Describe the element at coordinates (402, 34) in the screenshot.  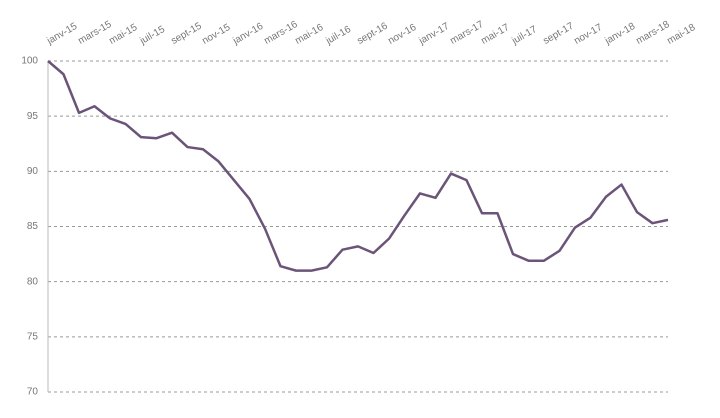
I see `x-tick-label: nov-16` at that location.